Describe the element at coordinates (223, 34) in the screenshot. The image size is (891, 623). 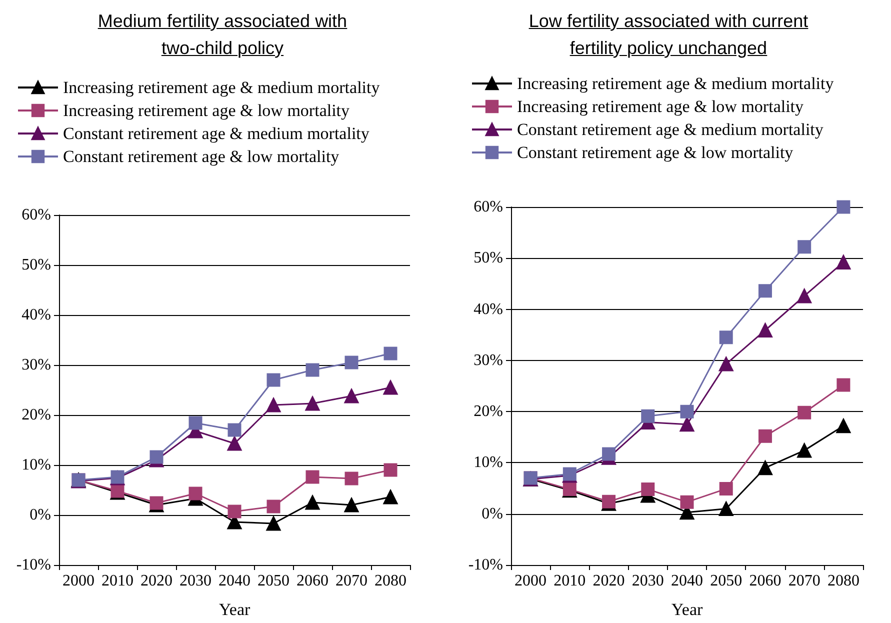
I see `chart-title: Medium fertility associated with two-child policy` at that location.